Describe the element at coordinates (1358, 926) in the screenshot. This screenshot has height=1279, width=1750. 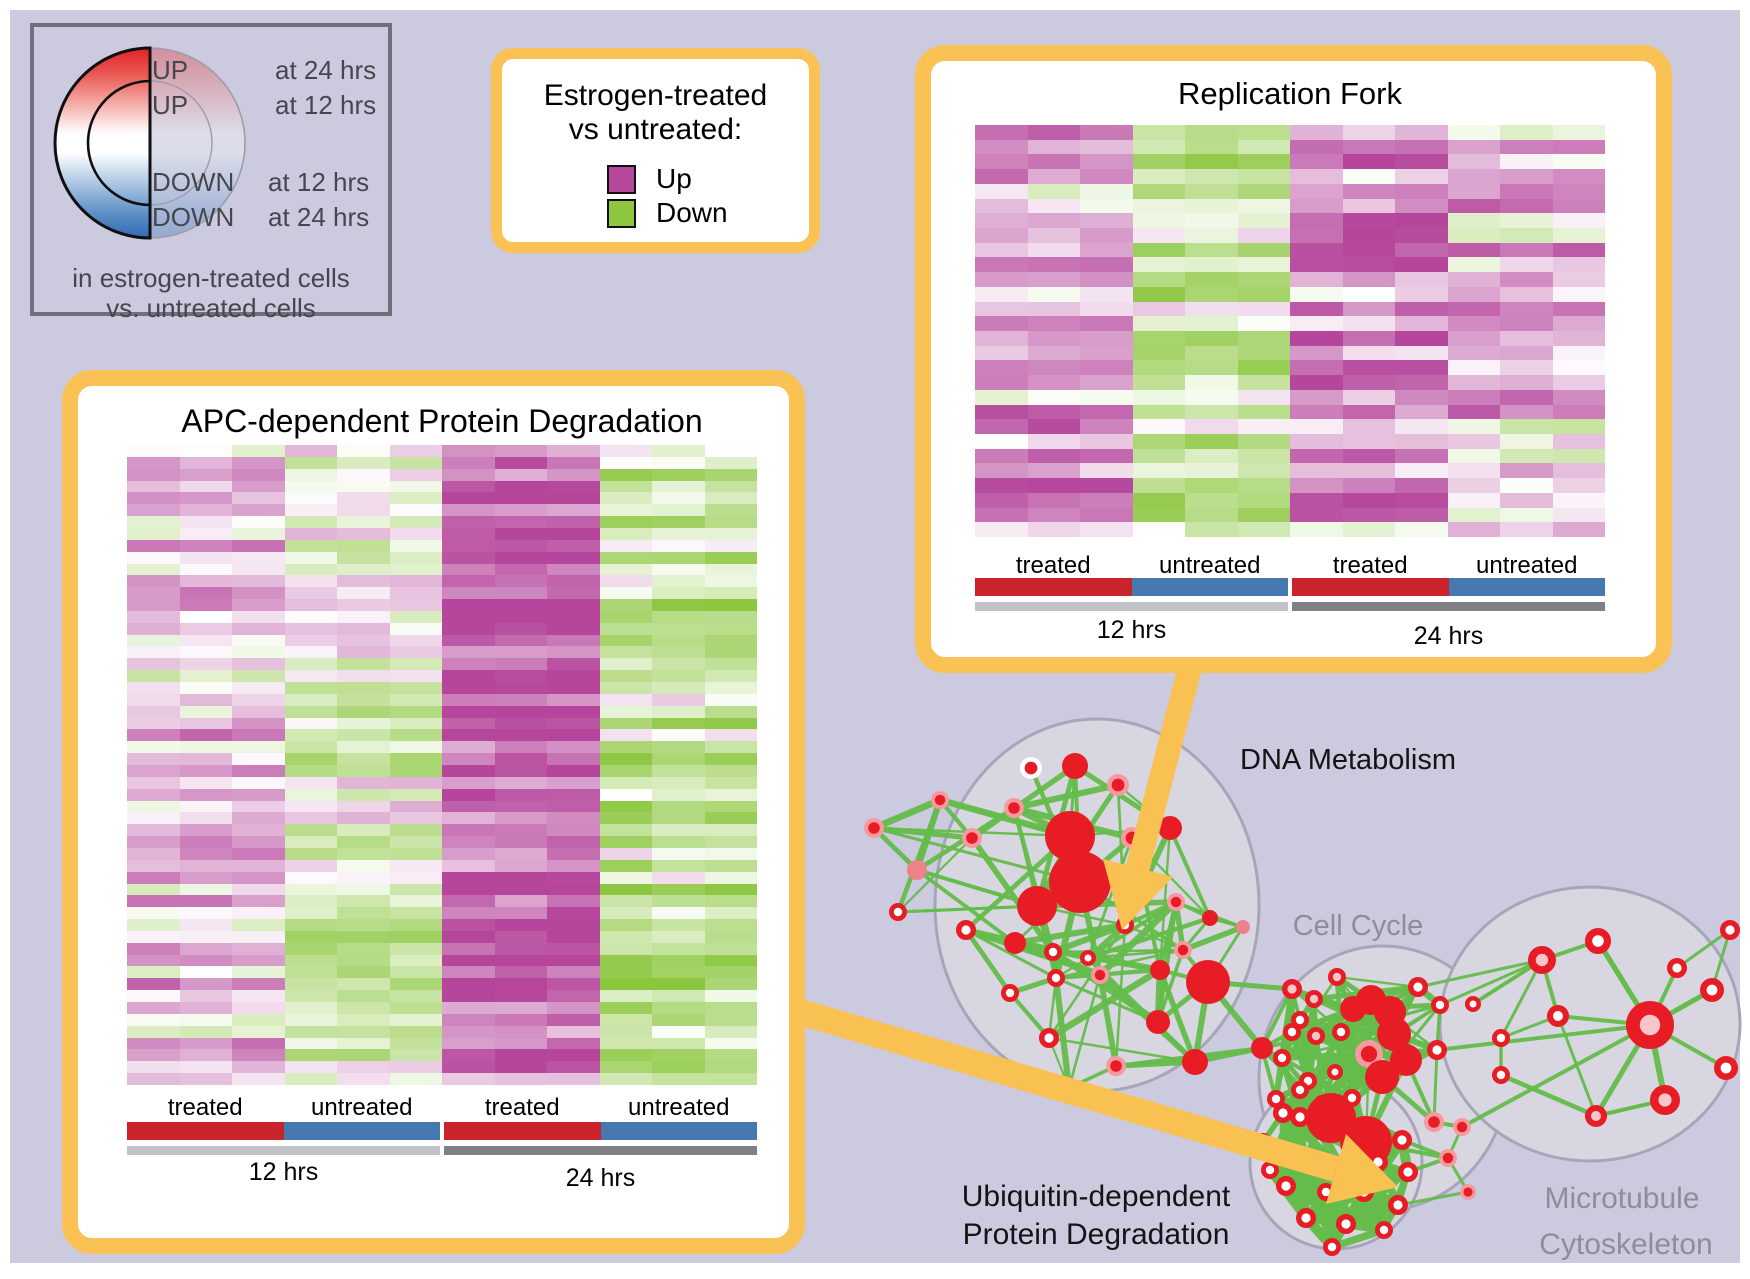
I see `cluster-label-cell-cycle: Cell Cycle` at that location.